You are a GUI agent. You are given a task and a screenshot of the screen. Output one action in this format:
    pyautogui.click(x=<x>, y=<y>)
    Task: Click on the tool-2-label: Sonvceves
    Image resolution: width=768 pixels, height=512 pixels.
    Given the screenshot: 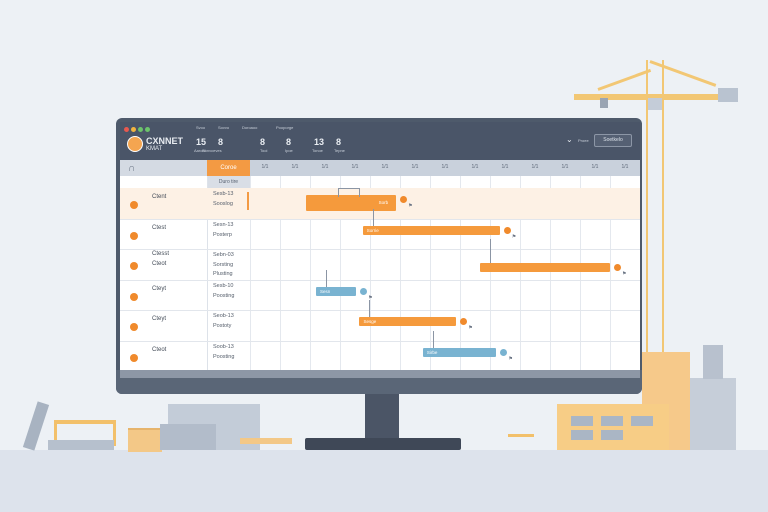 What is the action you would take?
    pyautogui.click(x=212, y=150)
    